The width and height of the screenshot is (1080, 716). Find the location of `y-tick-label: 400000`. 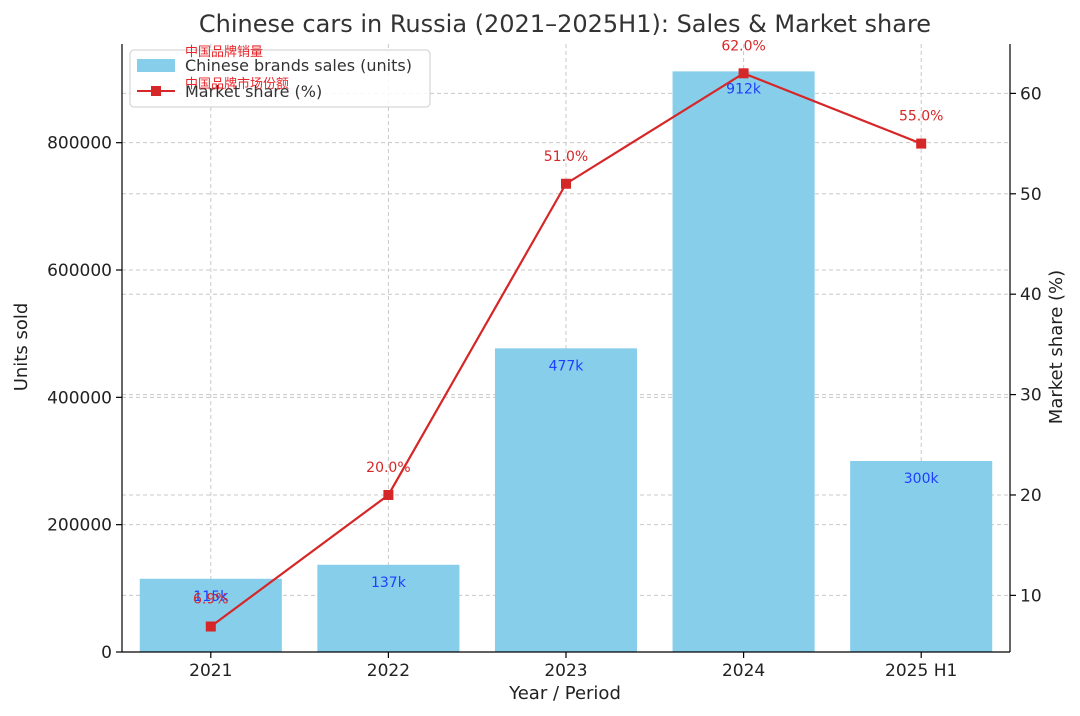

y-tick-label: 400000 is located at coordinates (79, 398).